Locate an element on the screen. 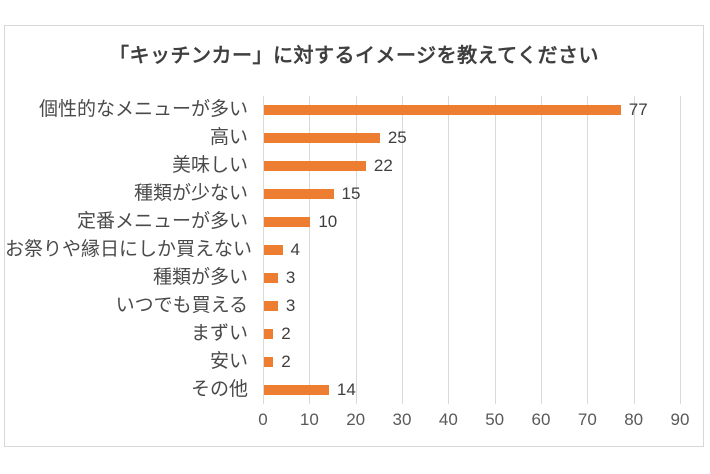  x-tick-label: 20 is located at coordinates (356, 419).